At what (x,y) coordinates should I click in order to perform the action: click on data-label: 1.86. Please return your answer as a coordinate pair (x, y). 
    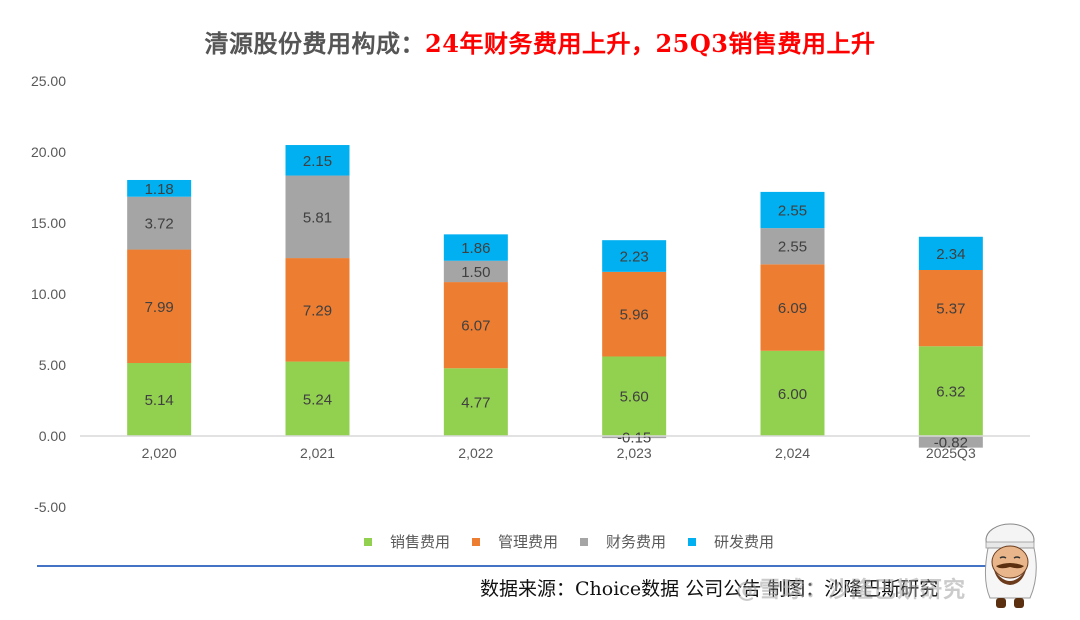
    Looking at the image, I should click on (475, 248).